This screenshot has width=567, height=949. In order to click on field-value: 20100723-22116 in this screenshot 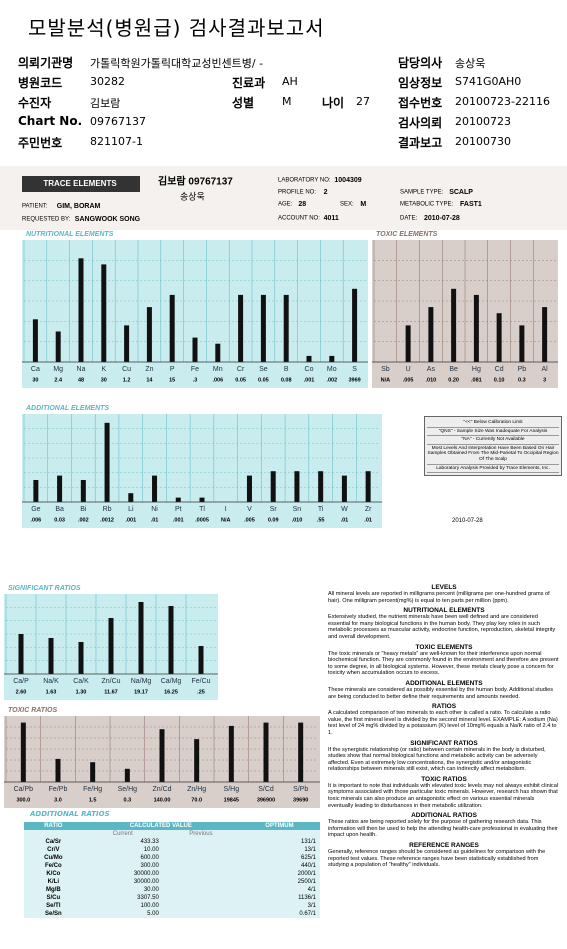, I will do `click(502, 101)`.